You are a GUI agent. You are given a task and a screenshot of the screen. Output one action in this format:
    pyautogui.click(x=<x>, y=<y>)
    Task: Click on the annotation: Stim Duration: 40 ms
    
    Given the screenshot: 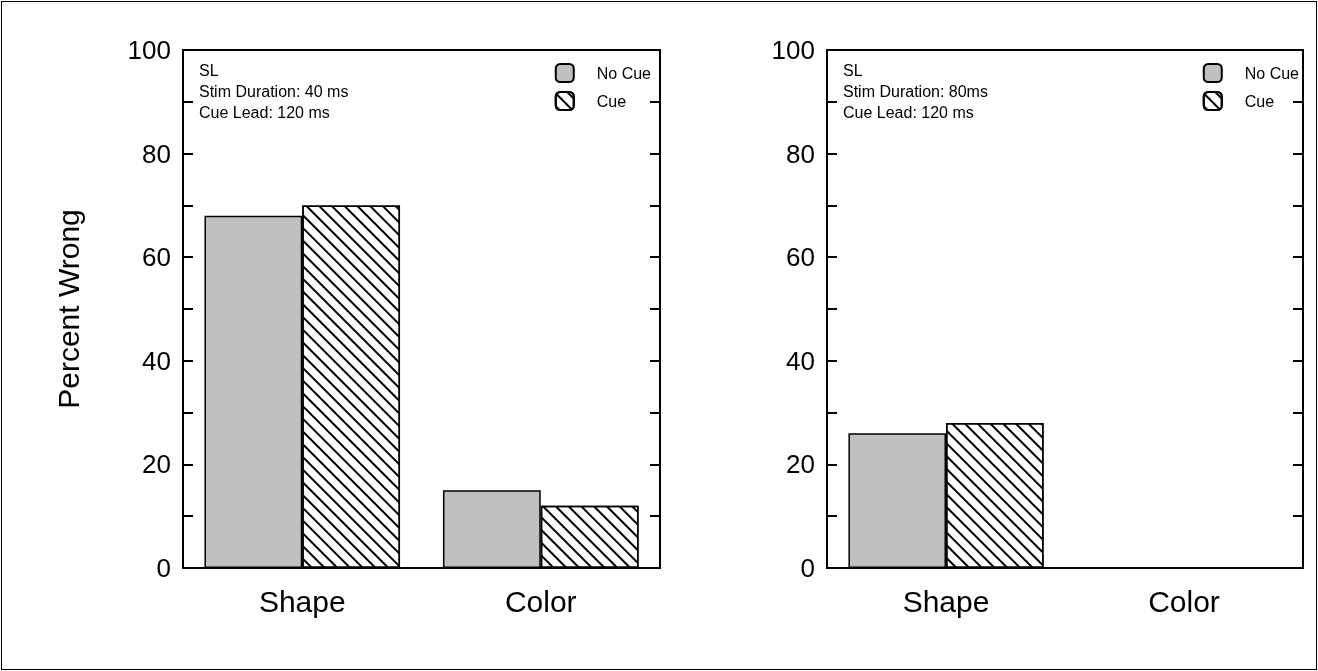 What is the action you would take?
    pyautogui.click(x=274, y=91)
    